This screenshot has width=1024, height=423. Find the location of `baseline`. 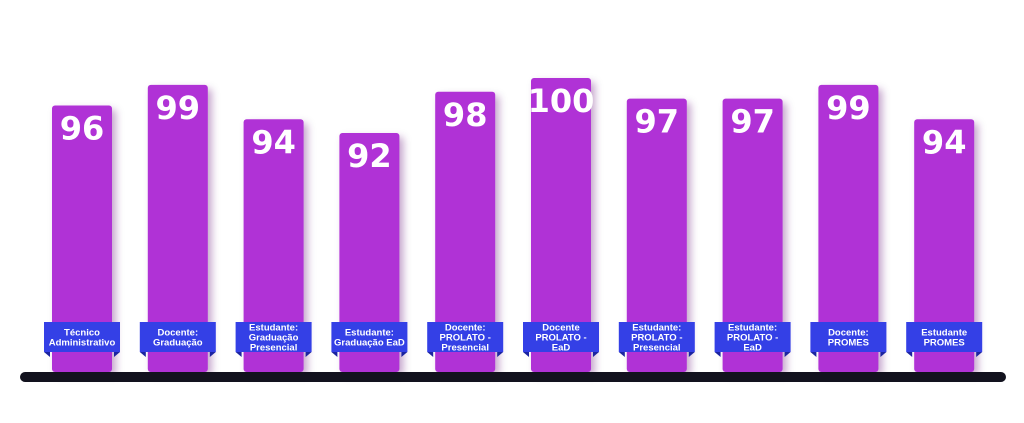

baseline is located at coordinates (513, 377).